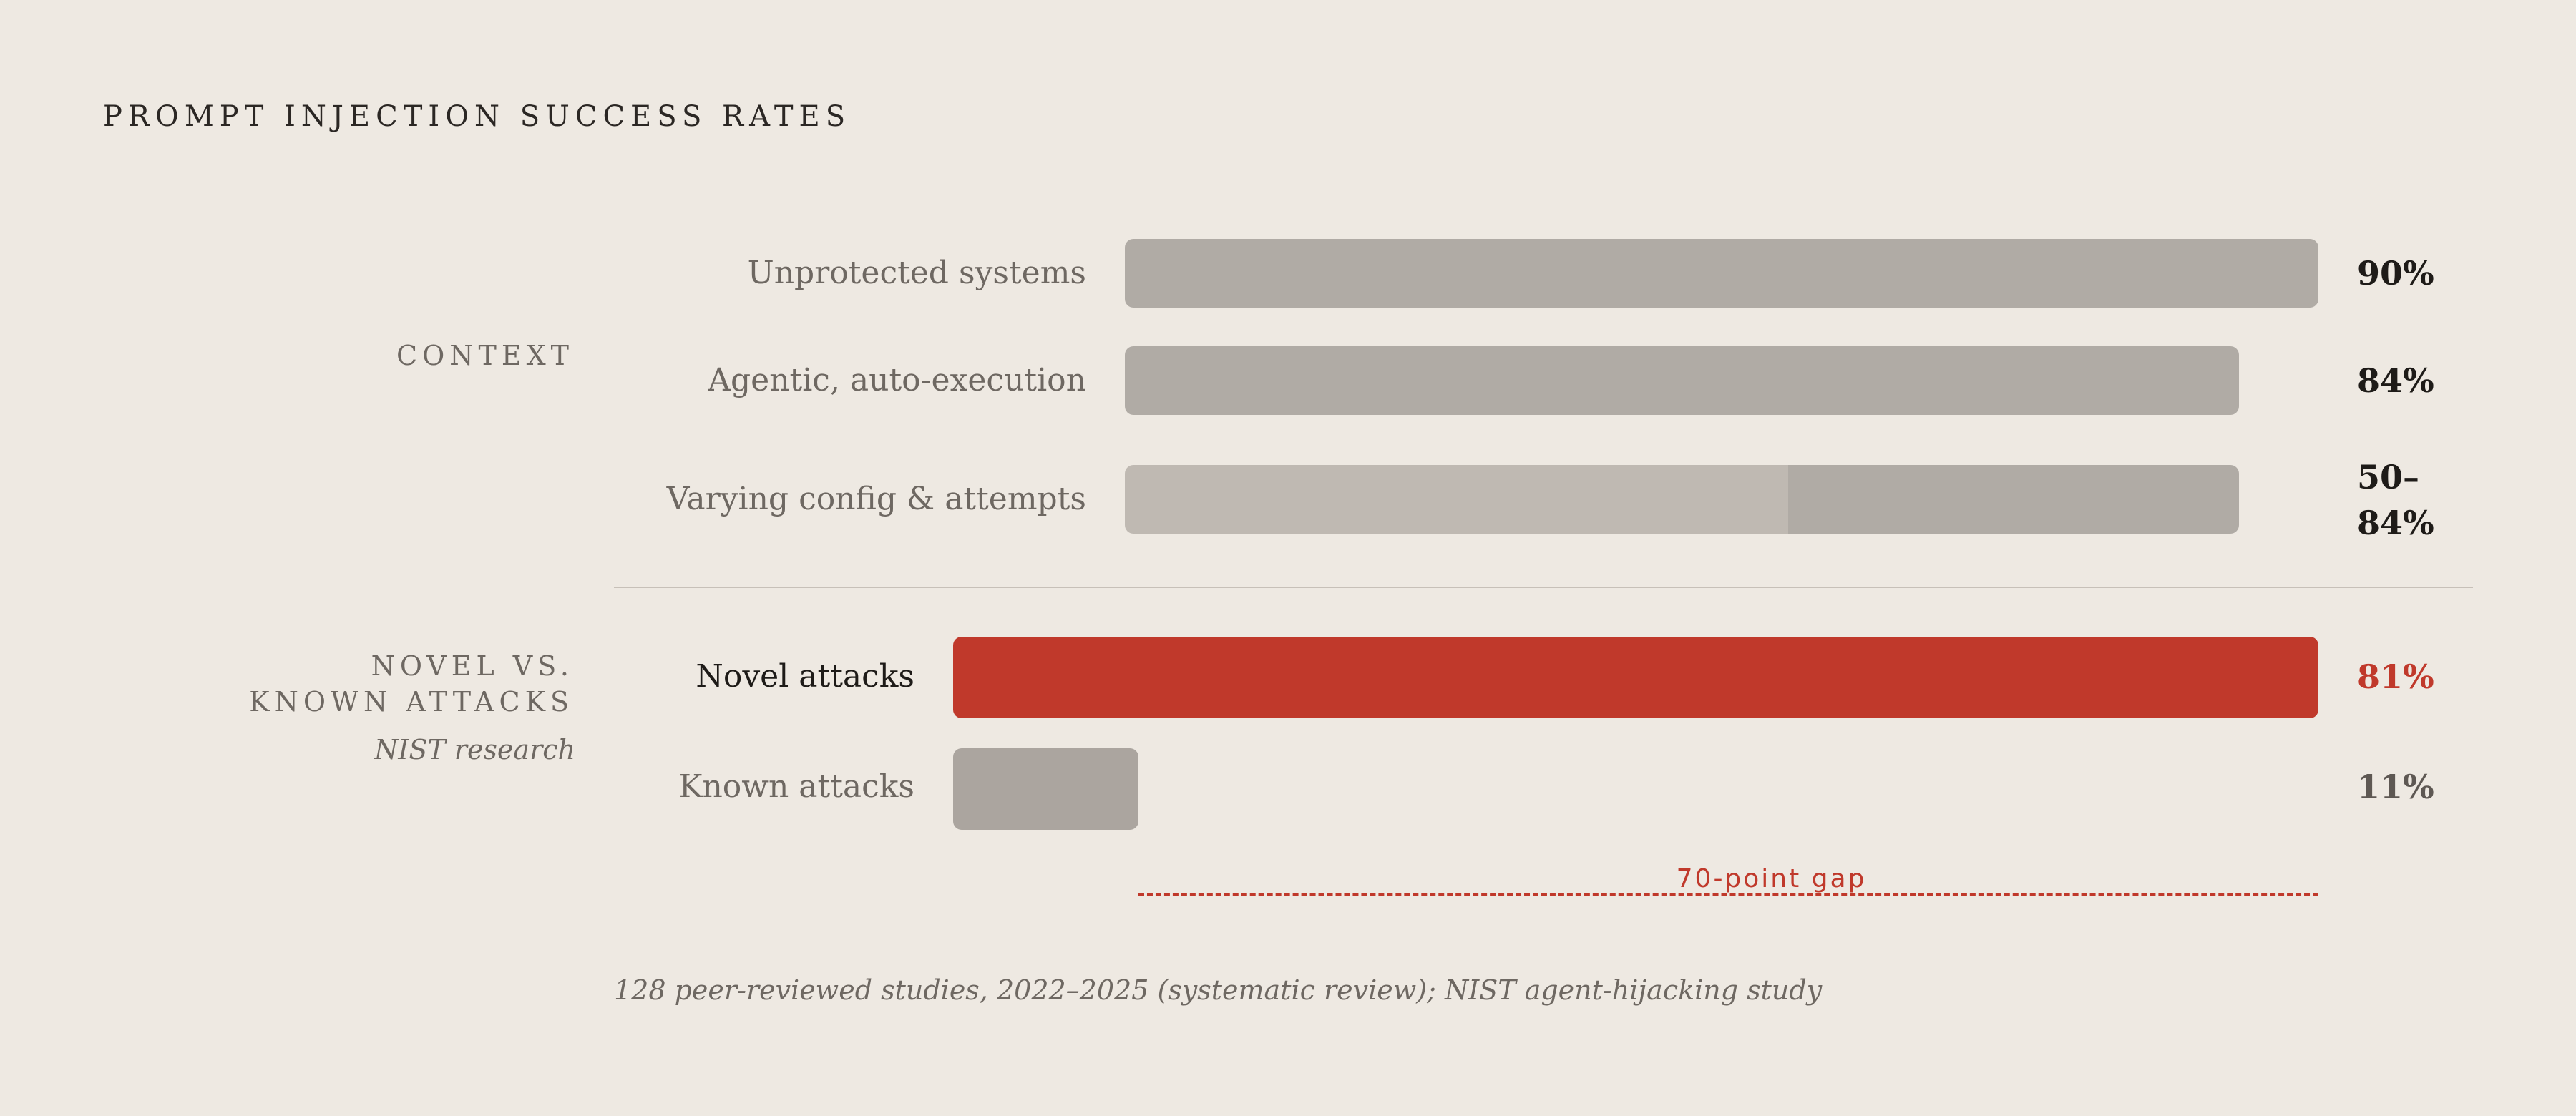  I want to click on group-subtitle-nist: NIST research, so click(474, 749).